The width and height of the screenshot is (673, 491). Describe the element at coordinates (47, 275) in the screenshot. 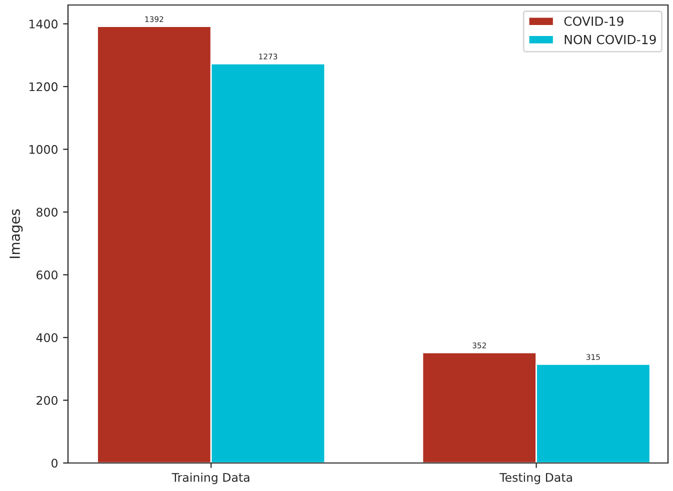

I see `y-tick-label: 600` at that location.